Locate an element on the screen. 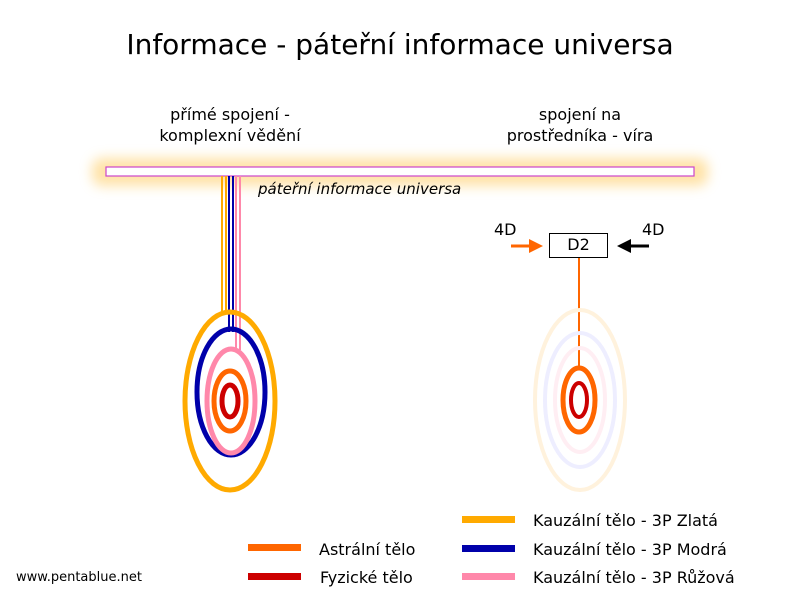 Image resolution: width=800 pixels, height=600 pixels. intermediary-connection-label: spojení na prostředníka - víra is located at coordinates (580, 125).